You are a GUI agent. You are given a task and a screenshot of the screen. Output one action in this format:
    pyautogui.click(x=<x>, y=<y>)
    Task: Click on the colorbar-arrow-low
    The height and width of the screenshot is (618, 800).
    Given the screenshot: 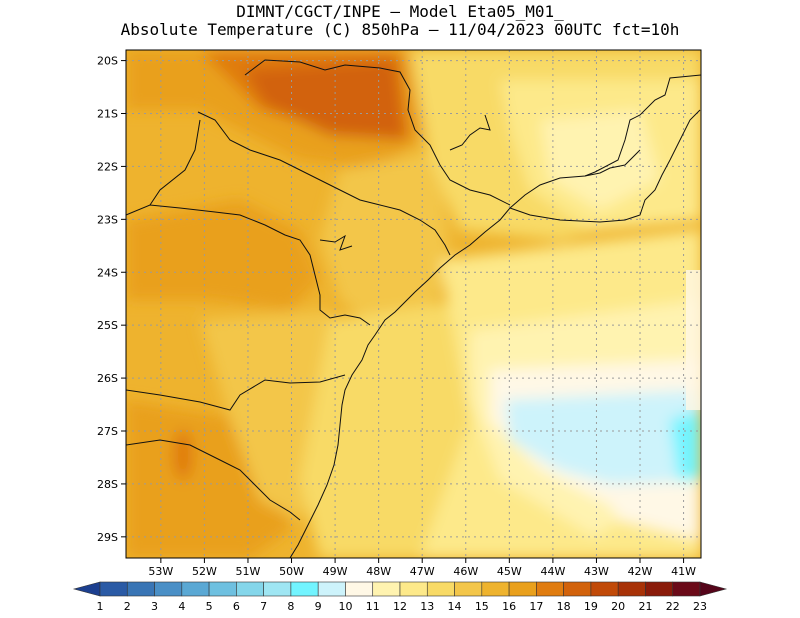 What is the action you would take?
    pyautogui.click(x=86, y=589)
    